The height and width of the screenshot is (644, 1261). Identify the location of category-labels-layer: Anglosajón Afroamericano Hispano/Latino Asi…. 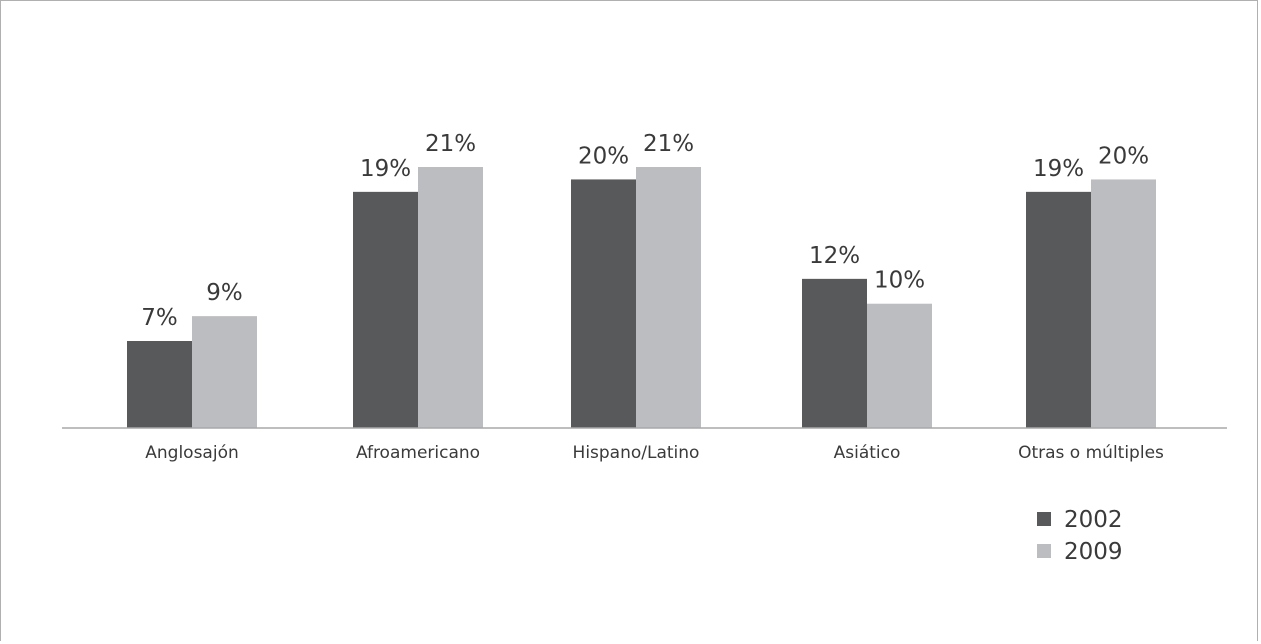
(654, 453).